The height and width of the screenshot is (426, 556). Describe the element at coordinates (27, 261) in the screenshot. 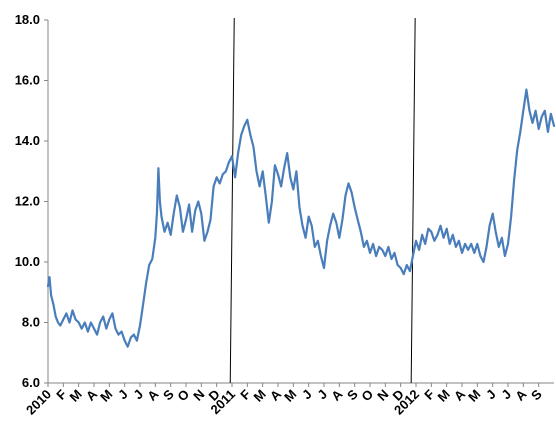

I see `y-tick-label: 10.0` at that location.